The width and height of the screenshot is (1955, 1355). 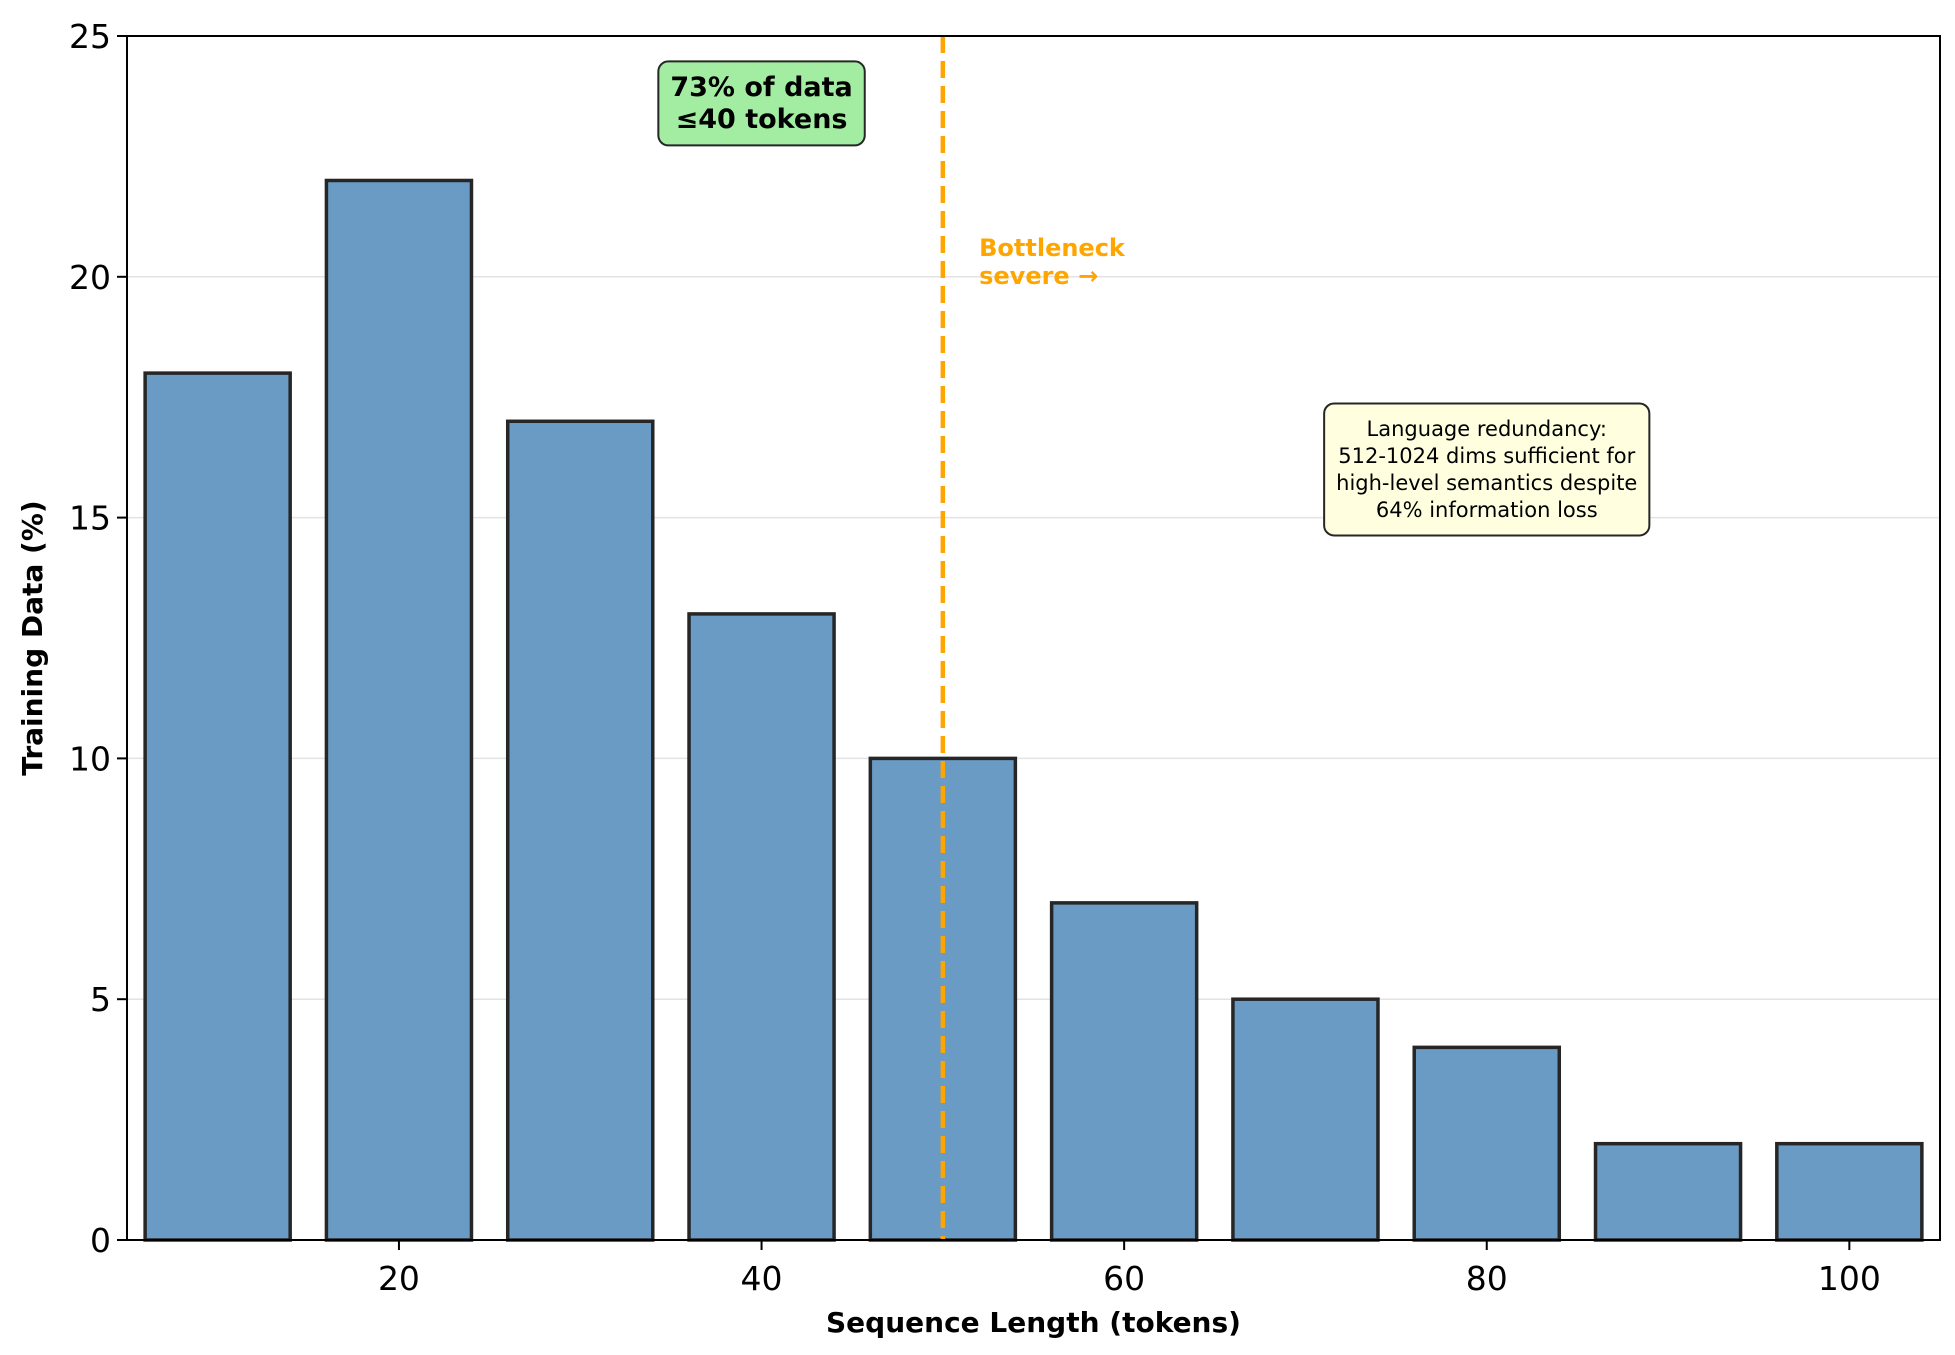 What do you see at coordinates (1486, 483) in the screenshot?
I see `redundancy-annotation-line: high-level semantics despite` at bounding box center [1486, 483].